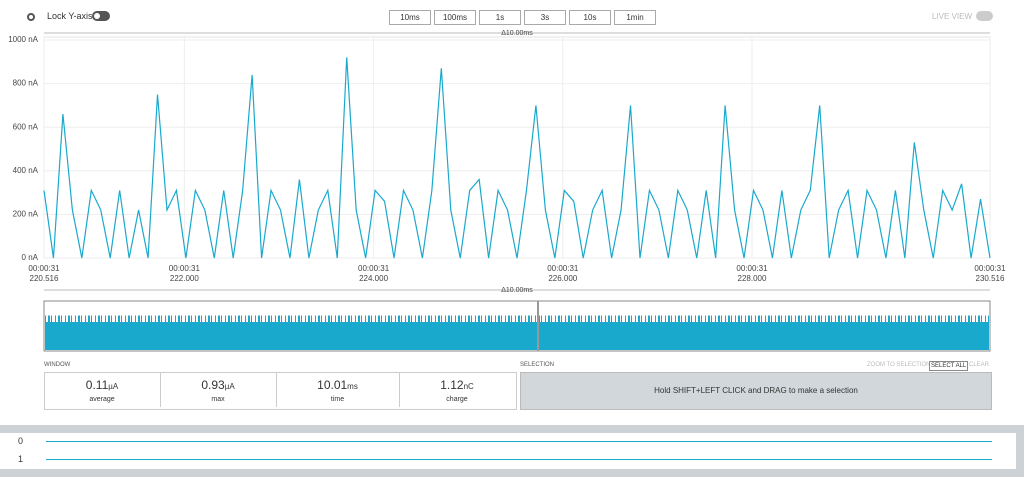 Image resolution: width=1024 pixels, height=477 pixels. I want to click on stat-cell: 10.01ms time, so click(338, 390).